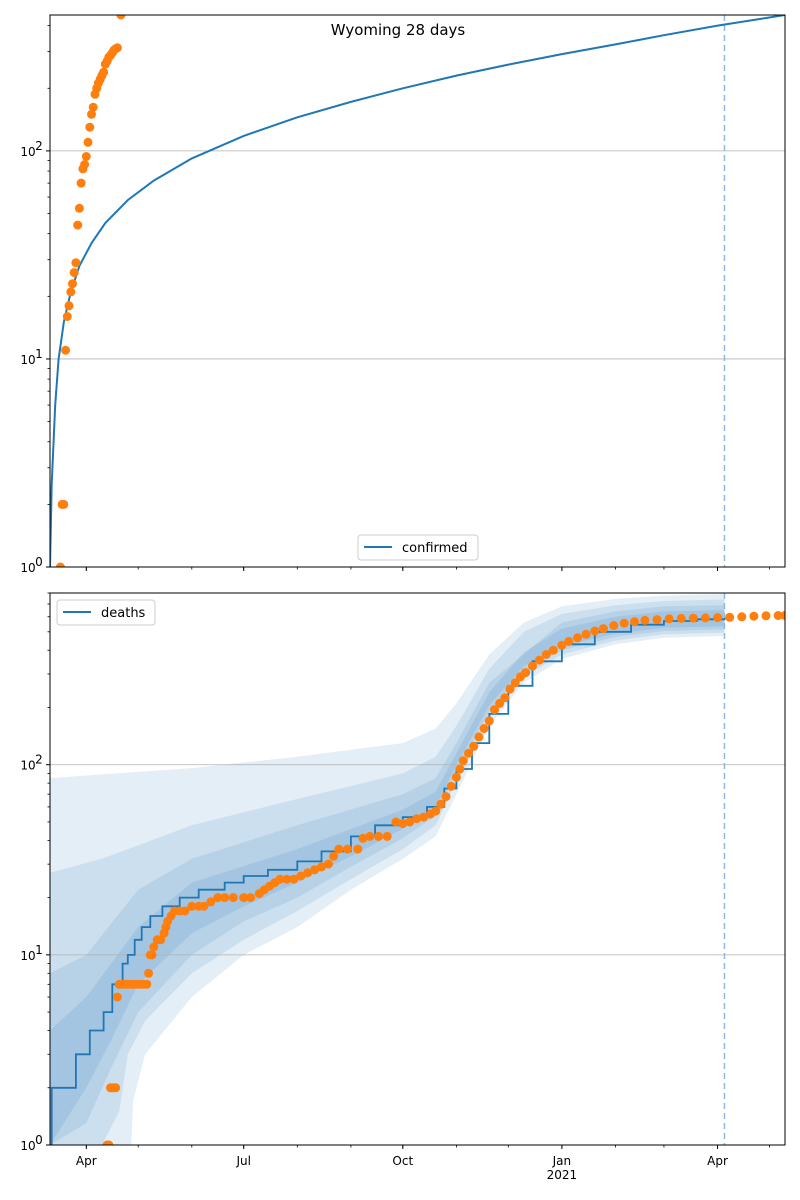  What do you see at coordinates (435, 548) in the screenshot?
I see `legend-label-confirmed: confirmed` at bounding box center [435, 548].